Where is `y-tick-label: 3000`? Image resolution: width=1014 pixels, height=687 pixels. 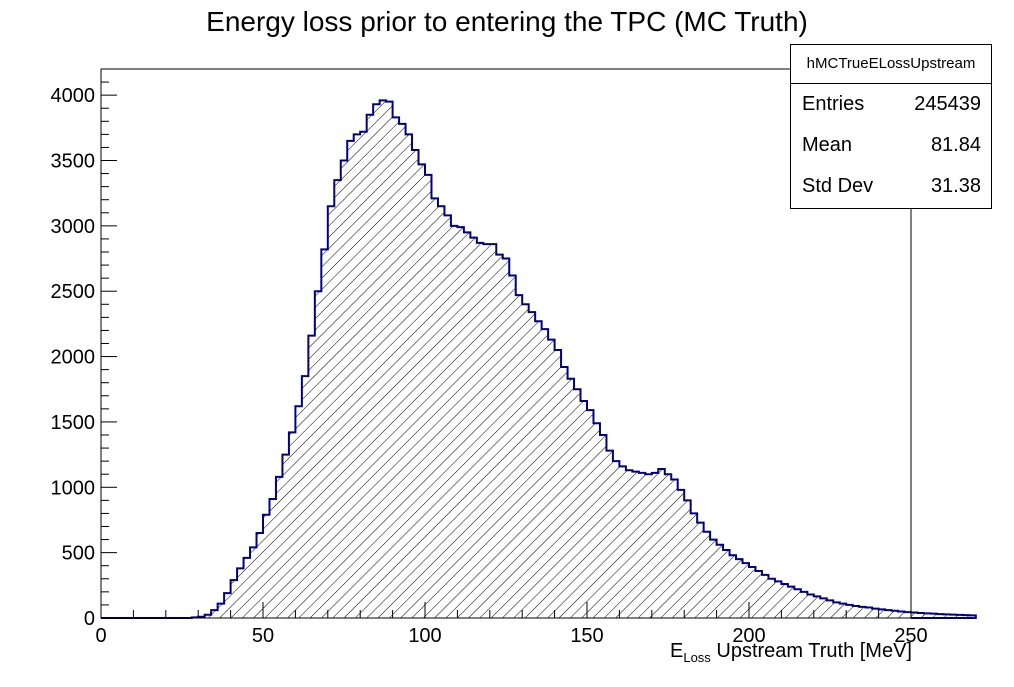
y-tick-label: 3000 is located at coordinates (73, 227).